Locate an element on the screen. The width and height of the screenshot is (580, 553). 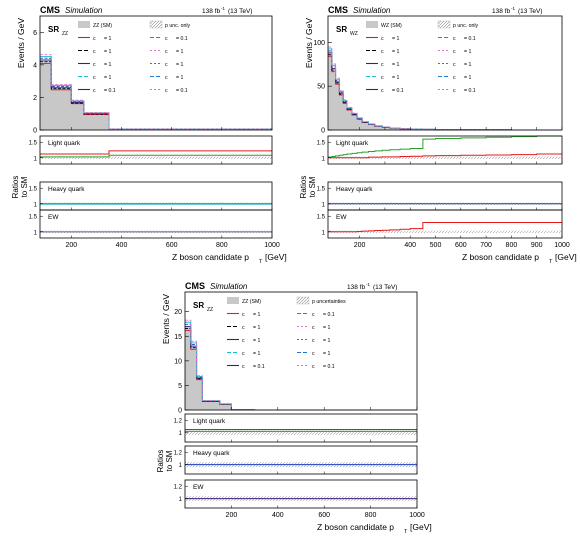
x-axis-label: Z boson candidate p is located at coordinates (210, 257).